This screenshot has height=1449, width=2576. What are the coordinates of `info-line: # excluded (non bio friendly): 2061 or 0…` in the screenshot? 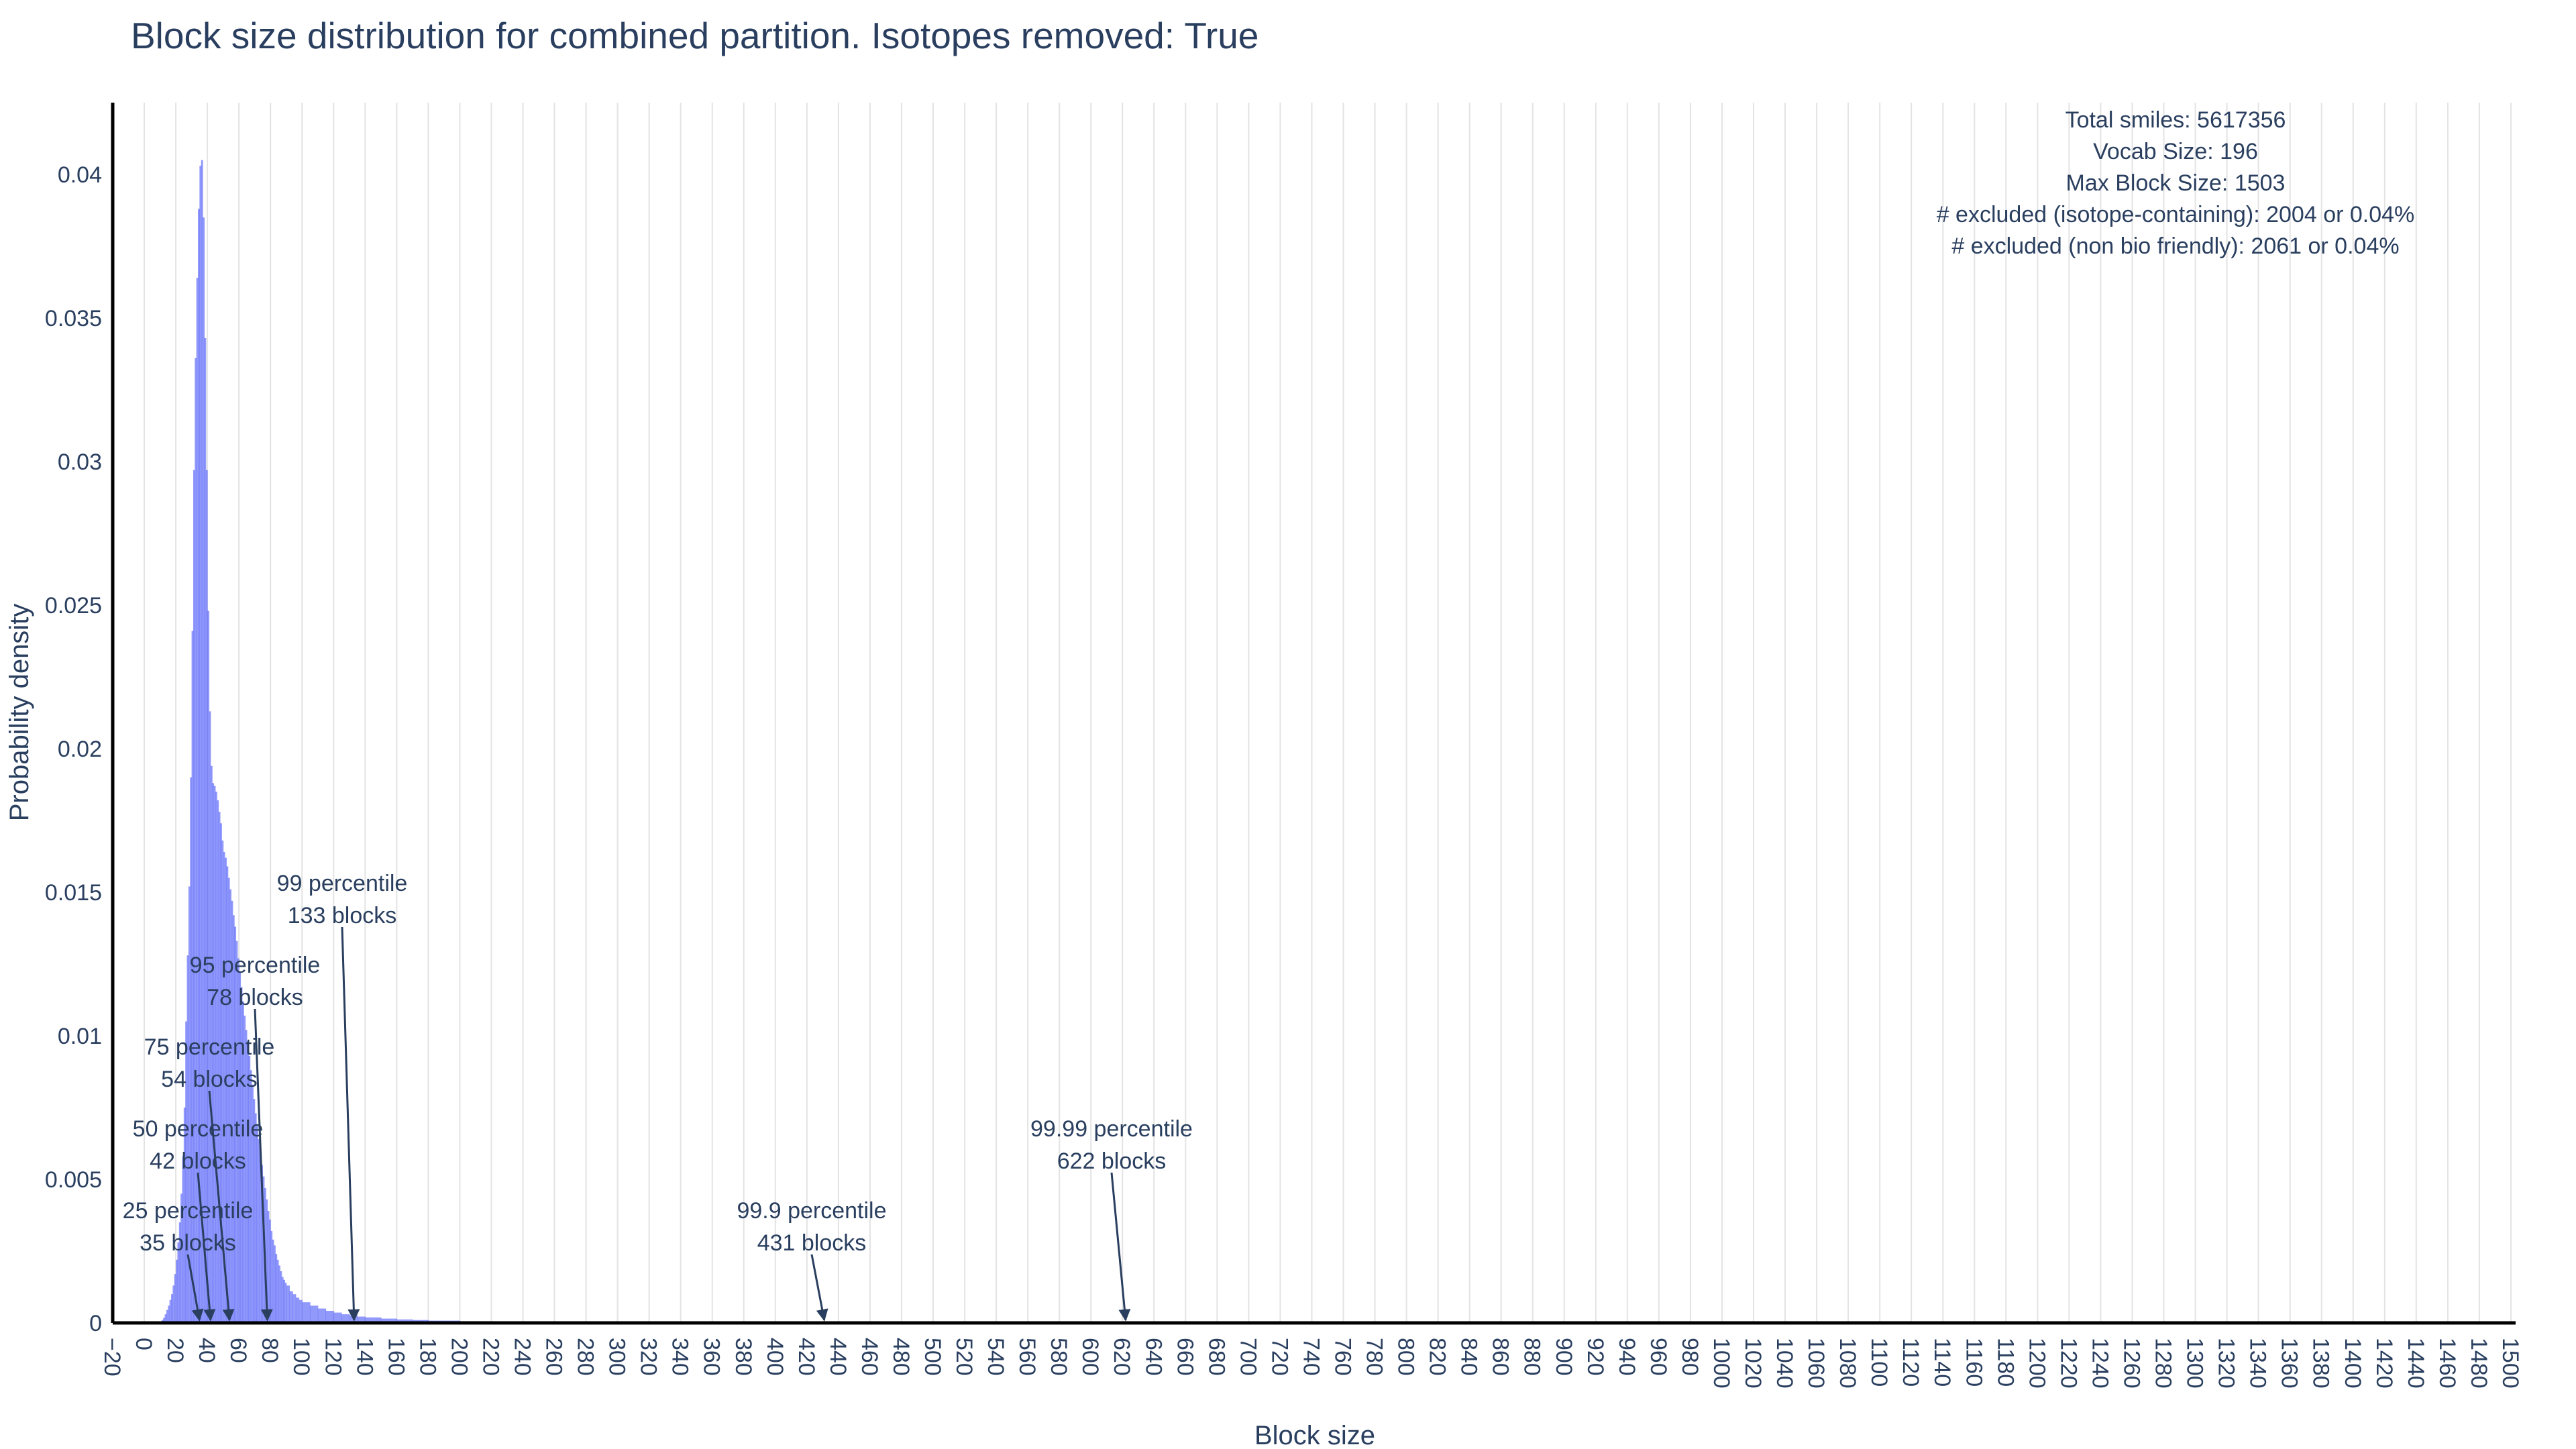 It's located at (2175, 246).